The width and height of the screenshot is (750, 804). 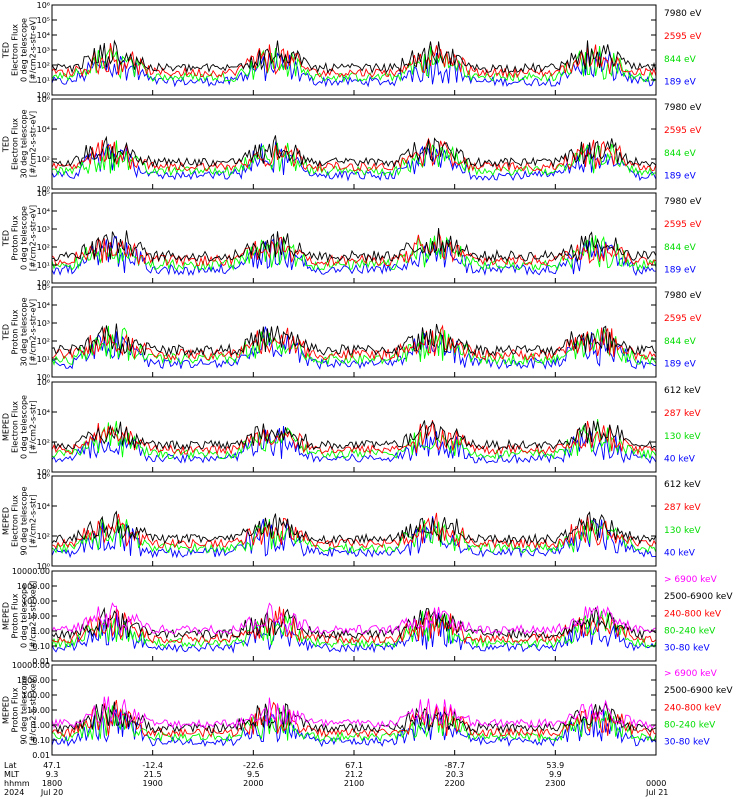 I want to click on panel-8-legend-entry: 240-800 keV, so click(x=693, y=708).